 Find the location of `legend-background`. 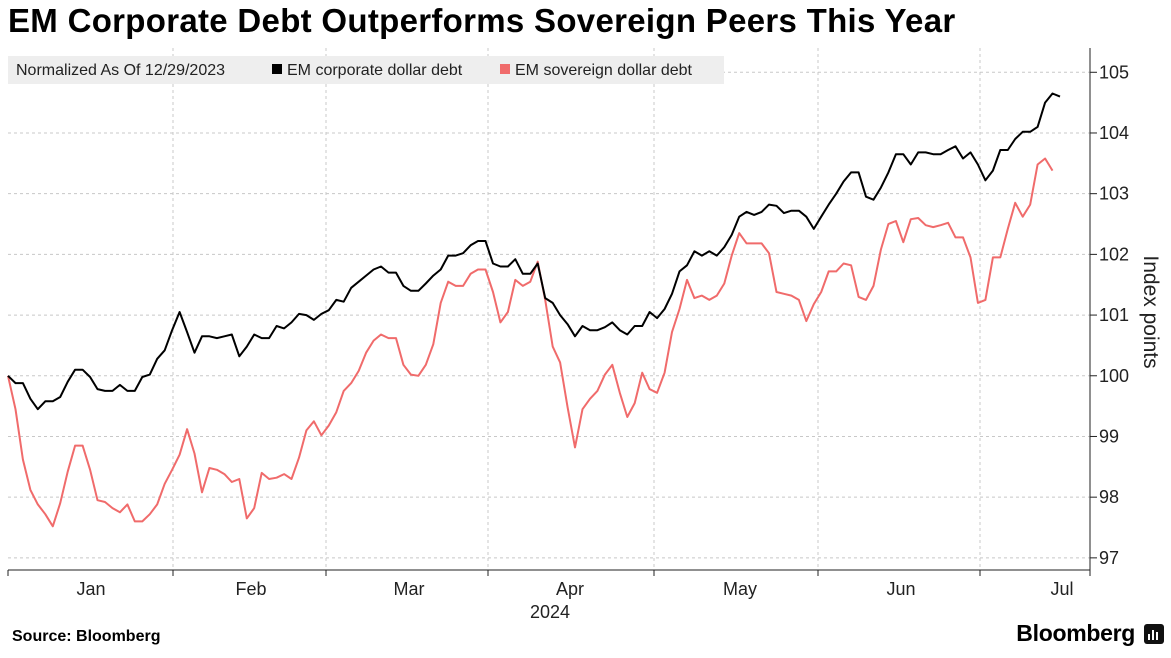

legend-background is located at coordinates (366, 70).